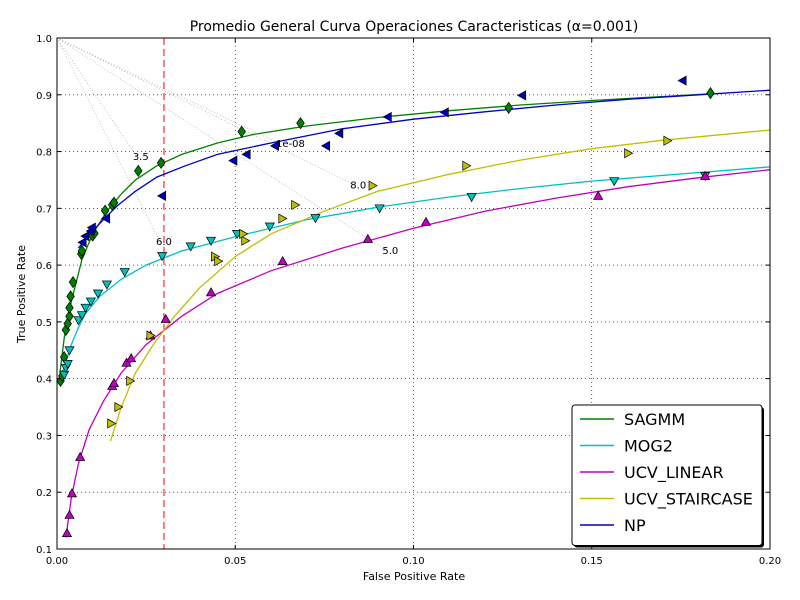  I want to click on y-tick-label: 0.5, so click(44, 323).